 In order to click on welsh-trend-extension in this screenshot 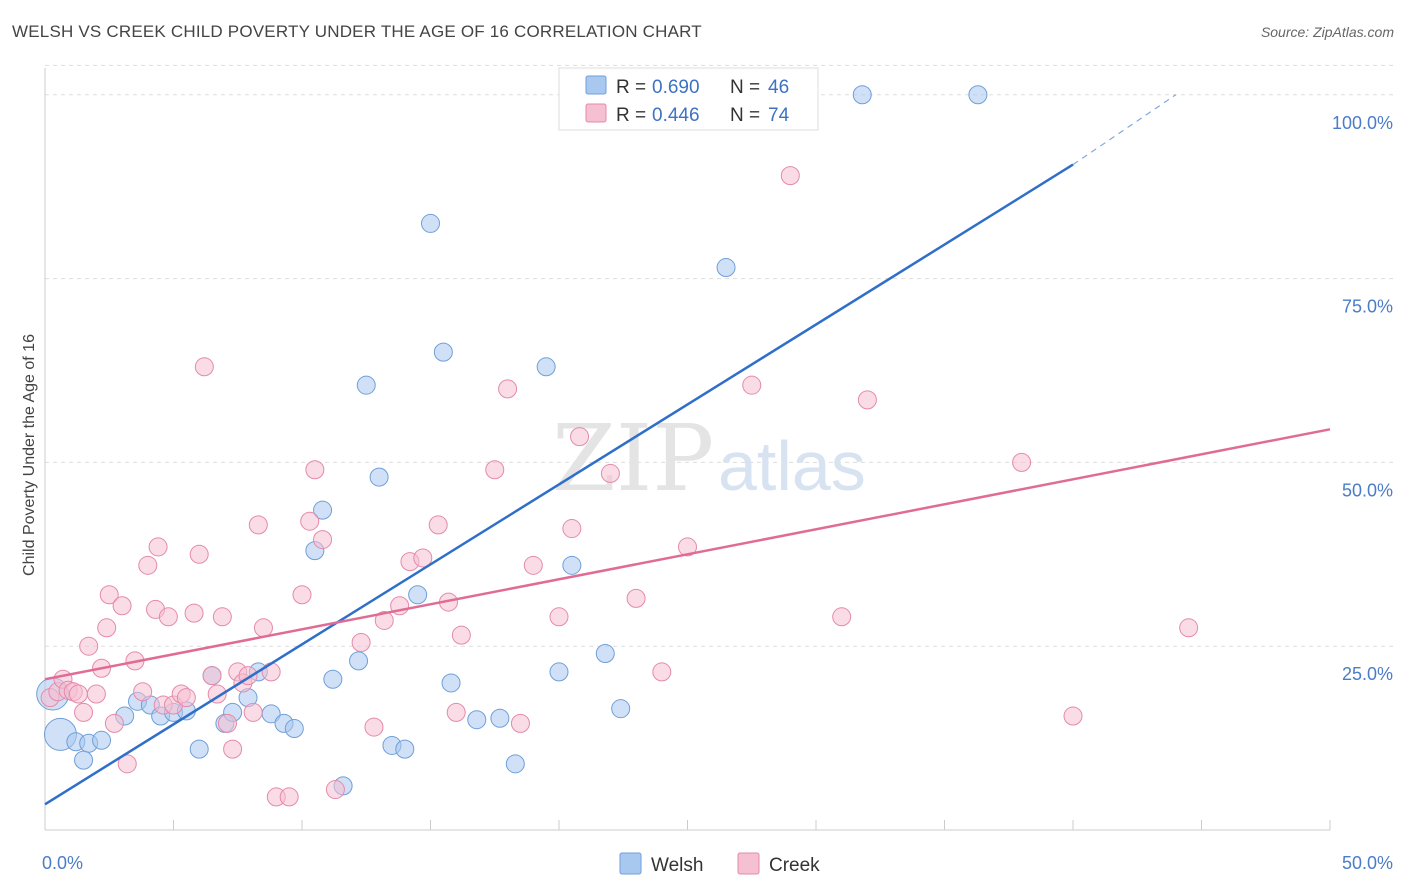, I will do `click(1124, 130)`.